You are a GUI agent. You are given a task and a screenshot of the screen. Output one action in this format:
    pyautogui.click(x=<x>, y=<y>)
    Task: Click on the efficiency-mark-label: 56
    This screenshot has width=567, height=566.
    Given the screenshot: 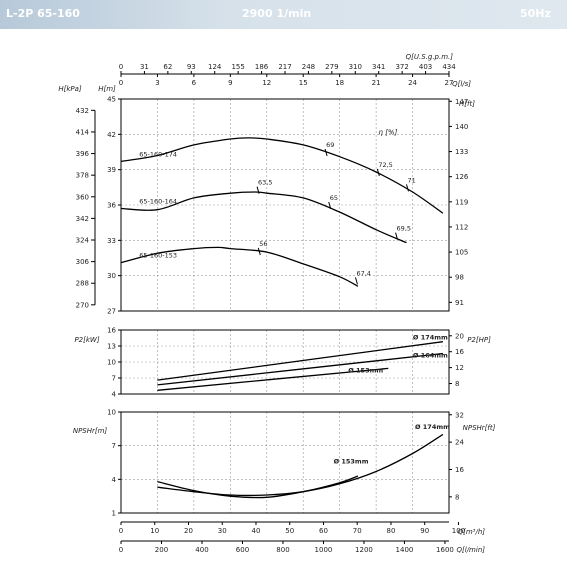 What is the action you would take?
    pyautogui.click(x=263, y=244)
    